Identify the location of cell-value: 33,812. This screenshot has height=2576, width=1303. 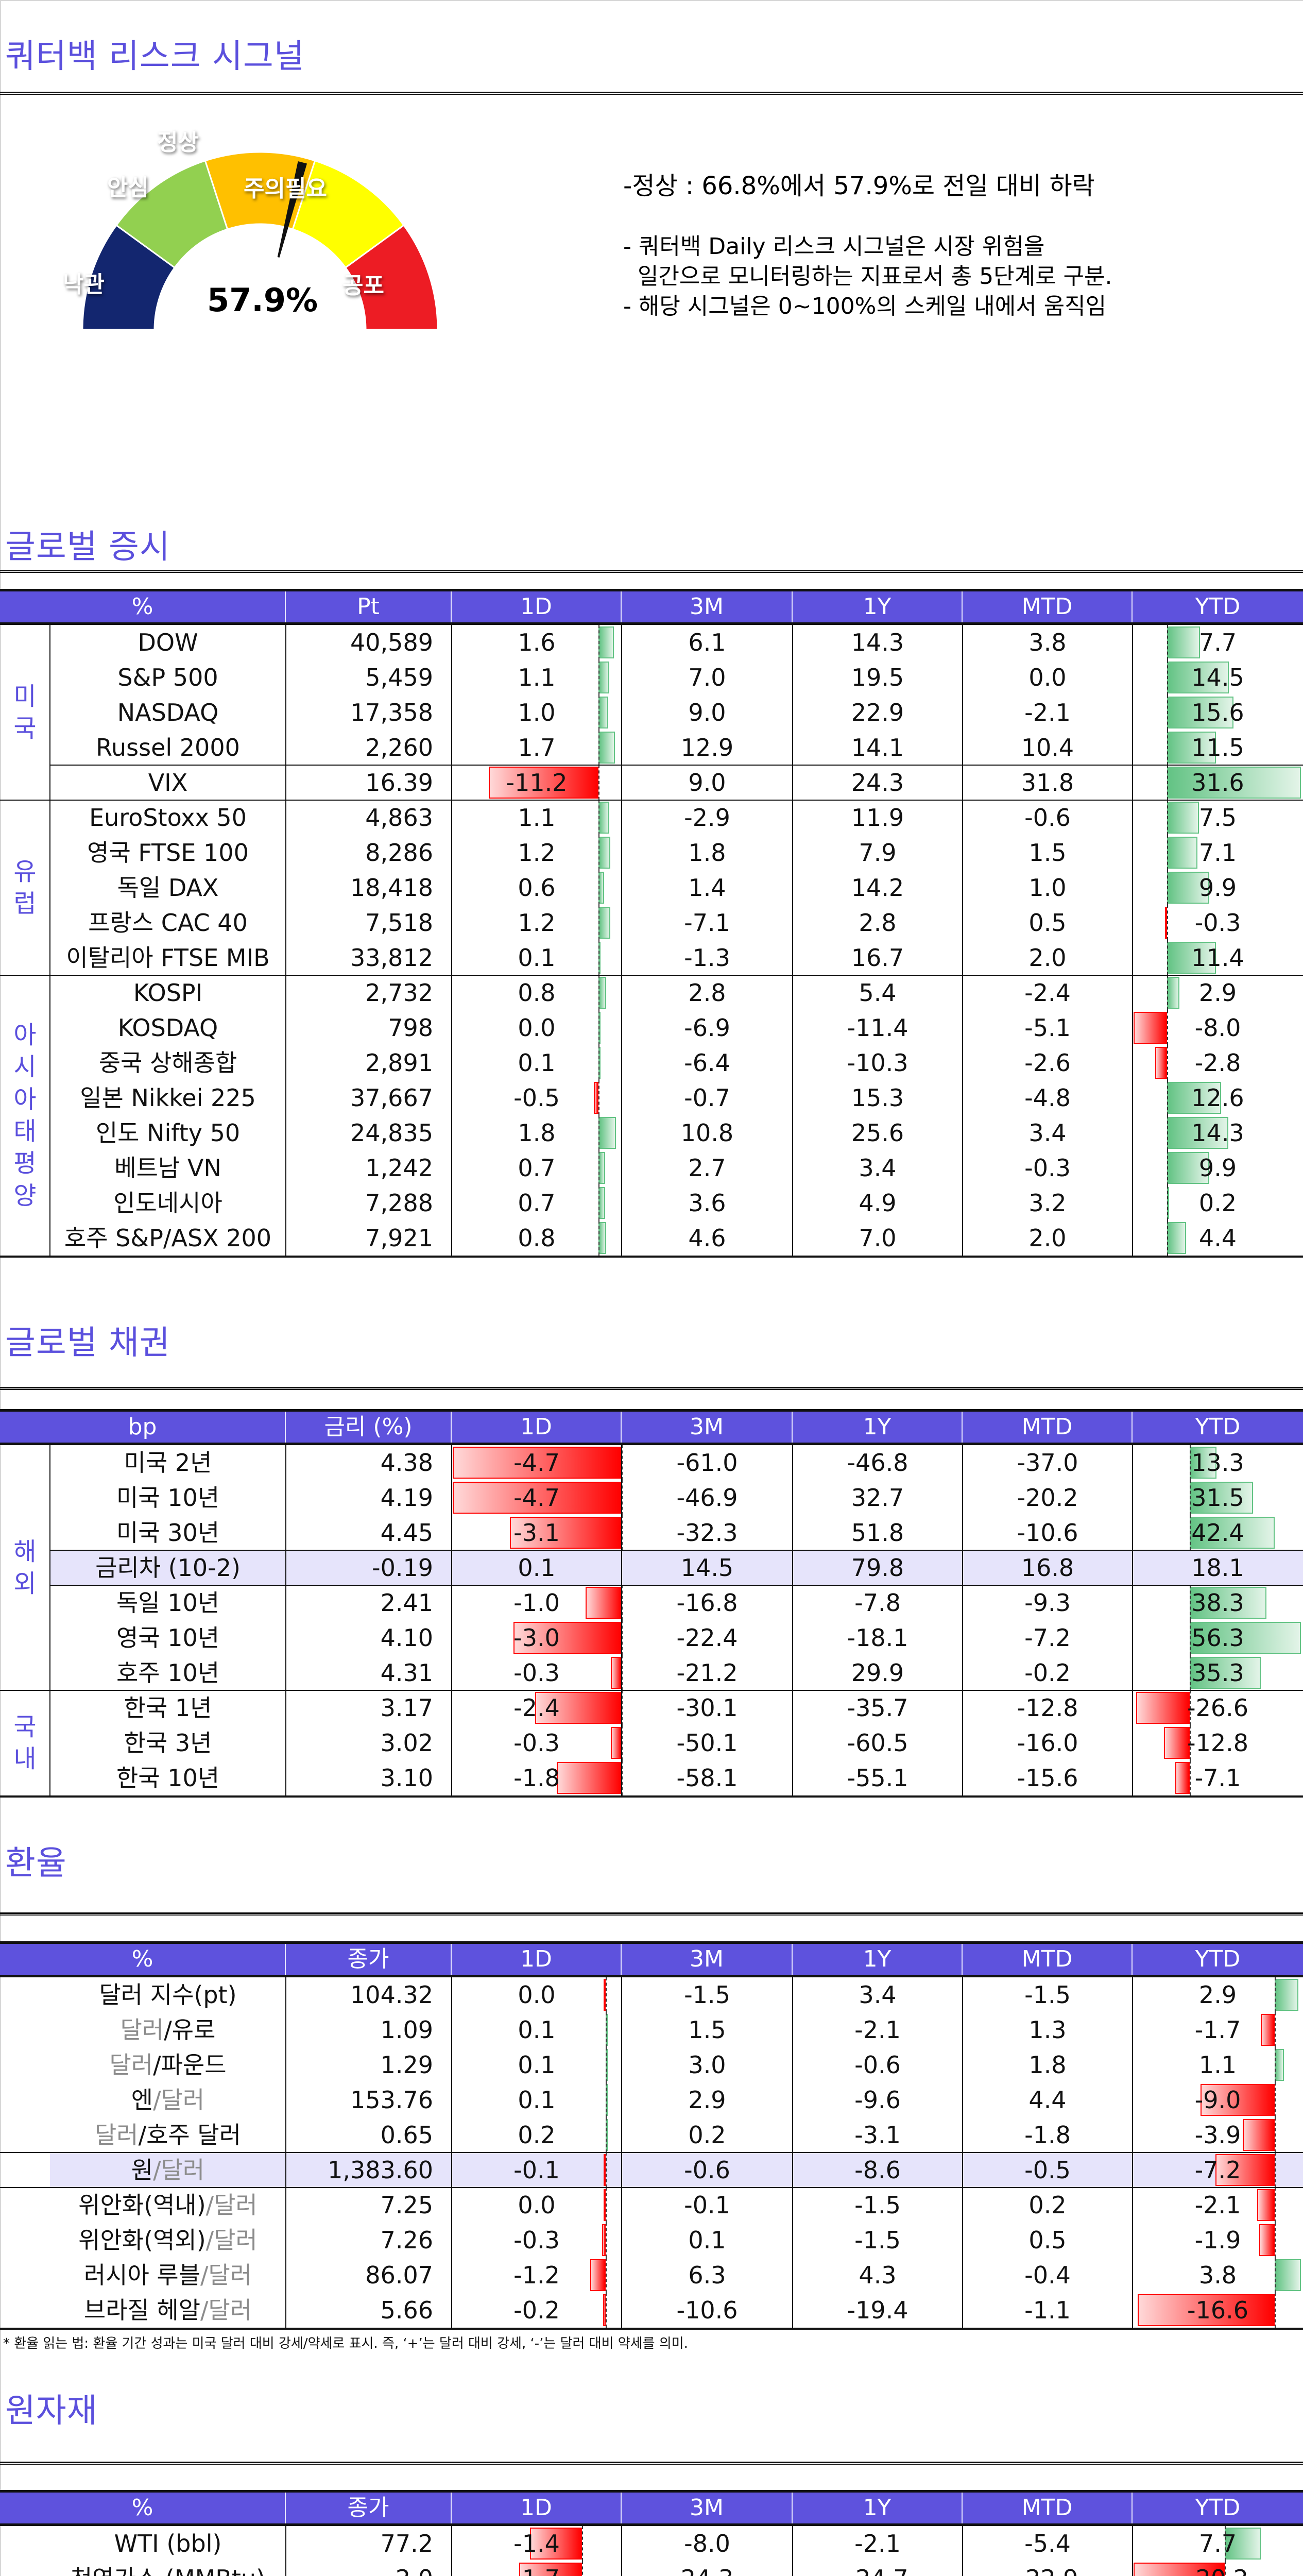
(391, 958).